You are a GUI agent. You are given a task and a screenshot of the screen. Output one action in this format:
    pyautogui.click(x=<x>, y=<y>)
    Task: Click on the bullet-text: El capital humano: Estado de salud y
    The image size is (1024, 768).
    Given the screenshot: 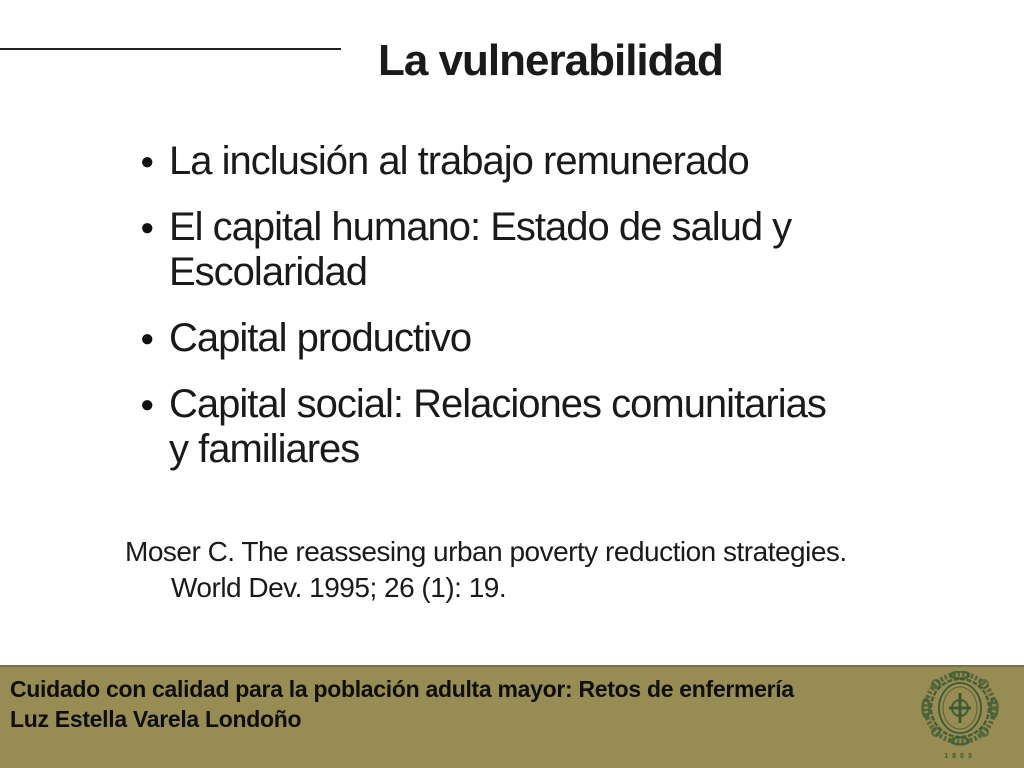 What is the action you would take?
    pyautogui.click(x=480, y=227)
    